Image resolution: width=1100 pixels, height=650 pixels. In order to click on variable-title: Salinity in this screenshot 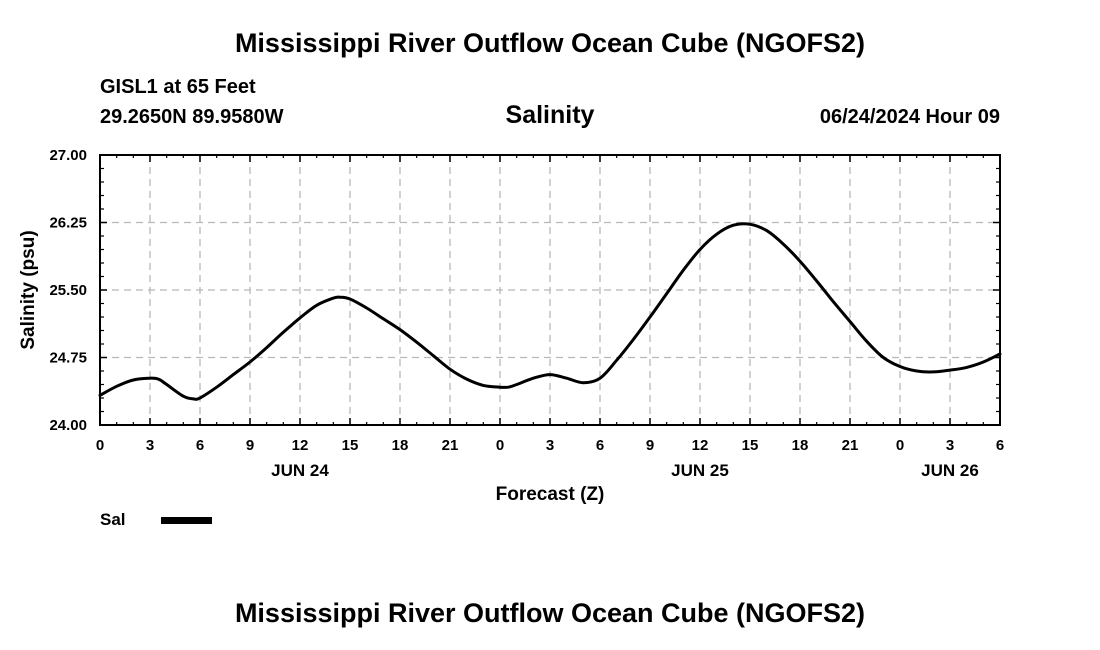, I will do `click(550, 115)`.